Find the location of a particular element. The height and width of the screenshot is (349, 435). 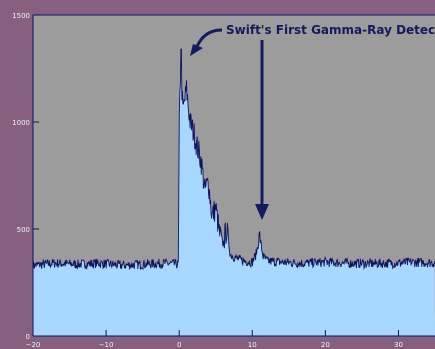

x-tick-label: −10 is located at coordinates (106, 345).